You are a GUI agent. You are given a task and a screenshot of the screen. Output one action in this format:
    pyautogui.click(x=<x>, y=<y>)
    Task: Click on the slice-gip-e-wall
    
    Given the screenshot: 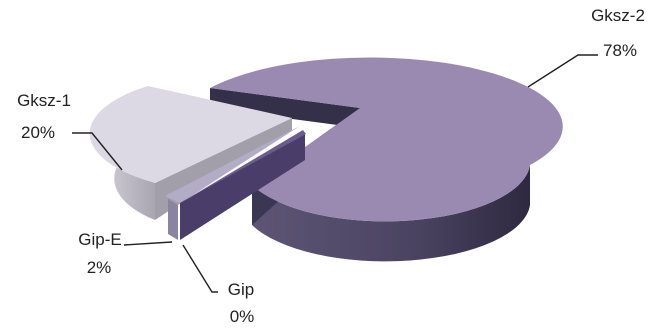 What is the action you would take?
    pyautogui.click(x=173, y=219)
    